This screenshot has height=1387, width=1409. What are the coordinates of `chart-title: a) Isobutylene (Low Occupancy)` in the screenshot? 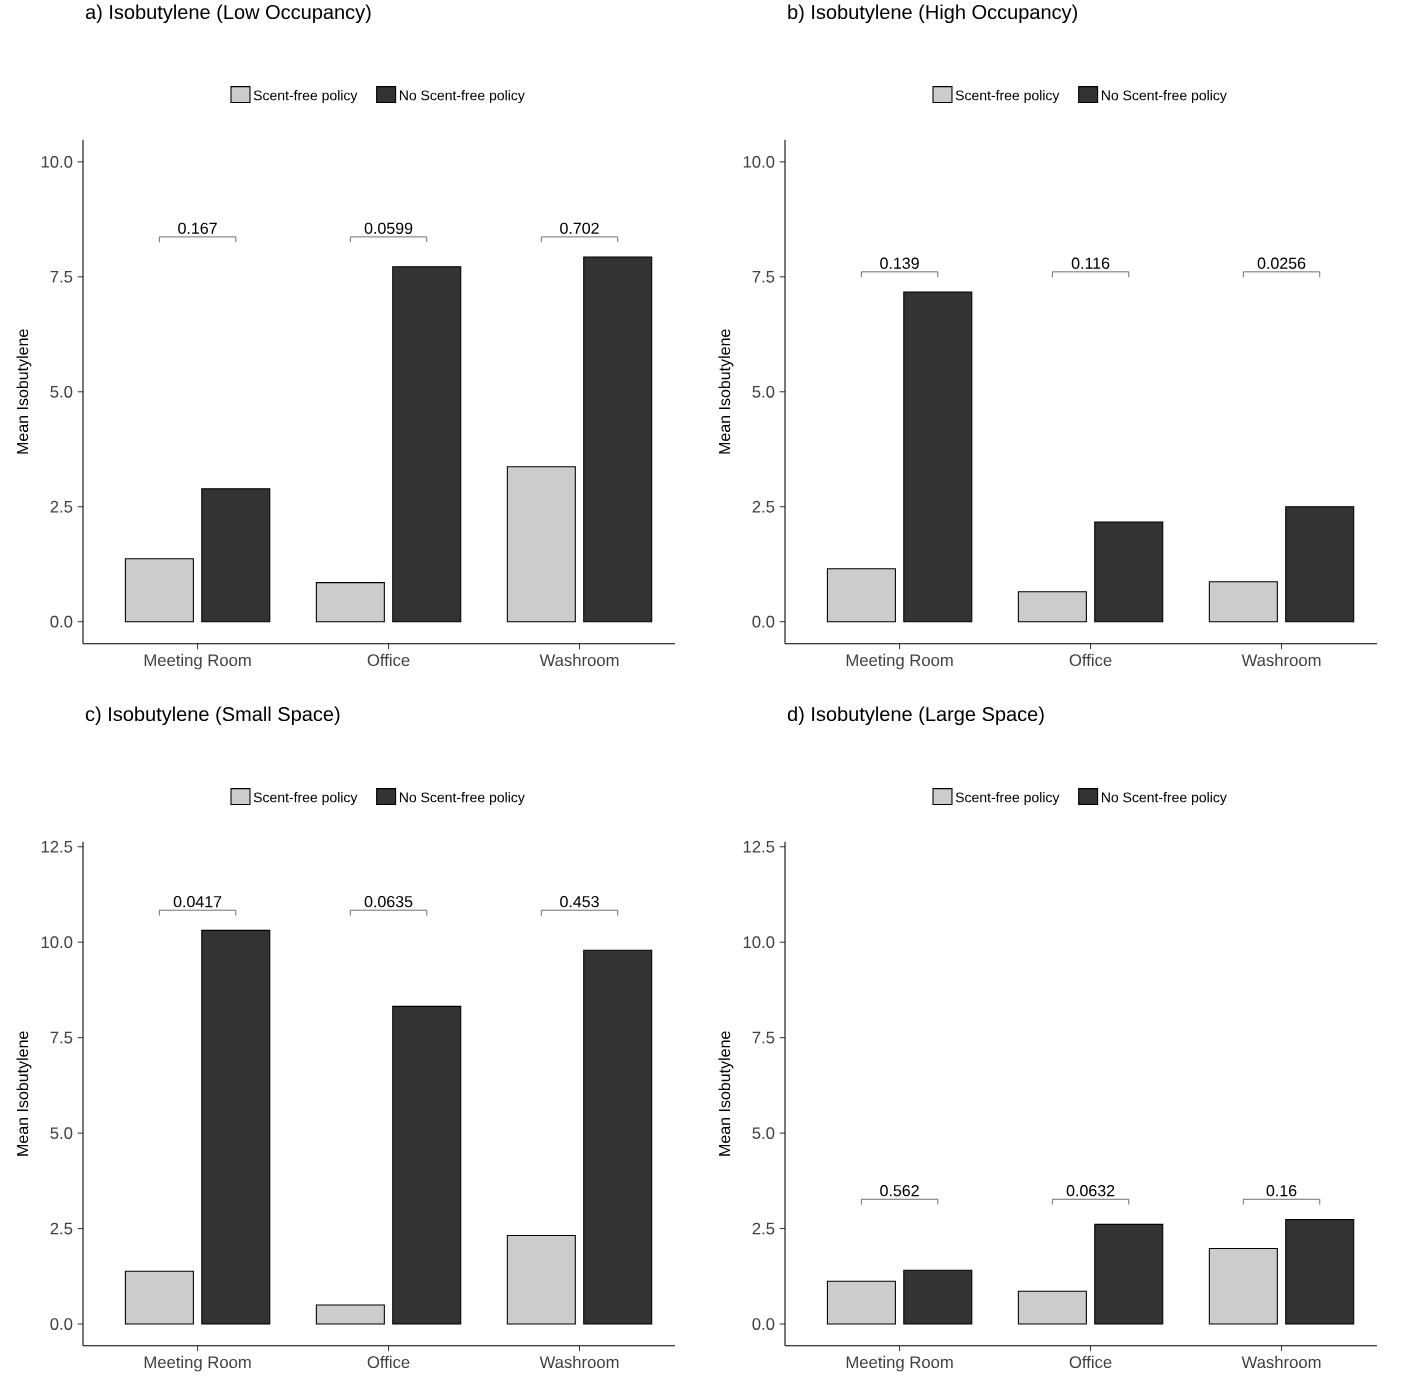 It's located at (228, 14).